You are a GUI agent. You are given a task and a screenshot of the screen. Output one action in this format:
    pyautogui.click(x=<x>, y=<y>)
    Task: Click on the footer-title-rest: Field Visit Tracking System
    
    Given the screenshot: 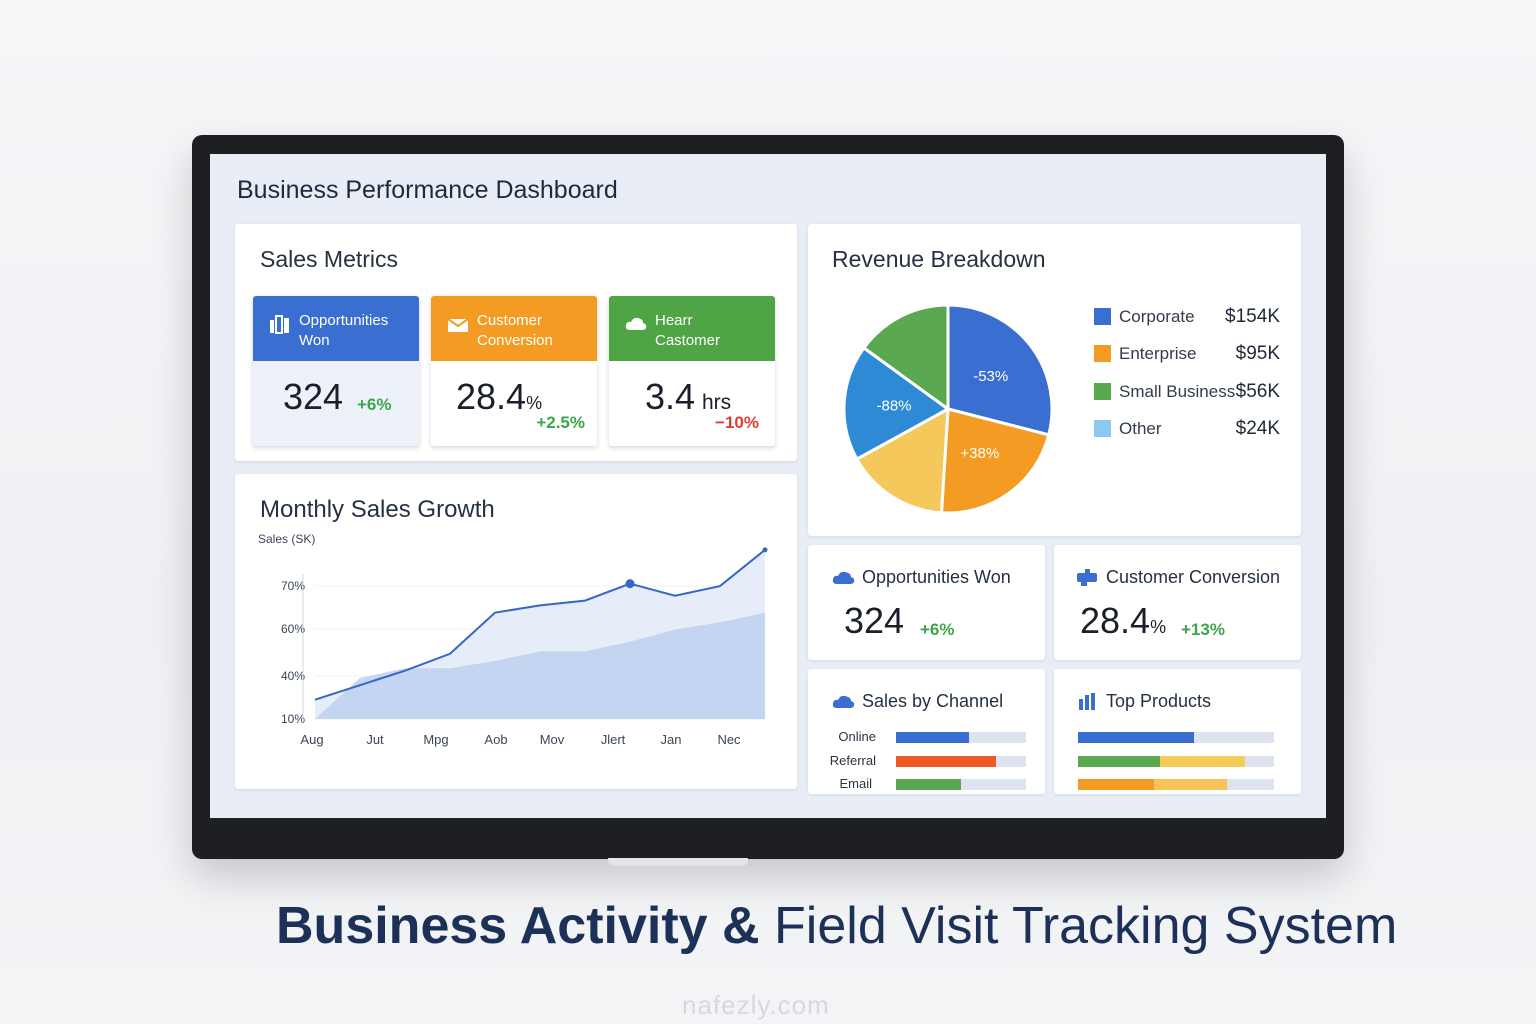 What is the action you would take?
    pyautogui.click(x=1078, y=926)
    